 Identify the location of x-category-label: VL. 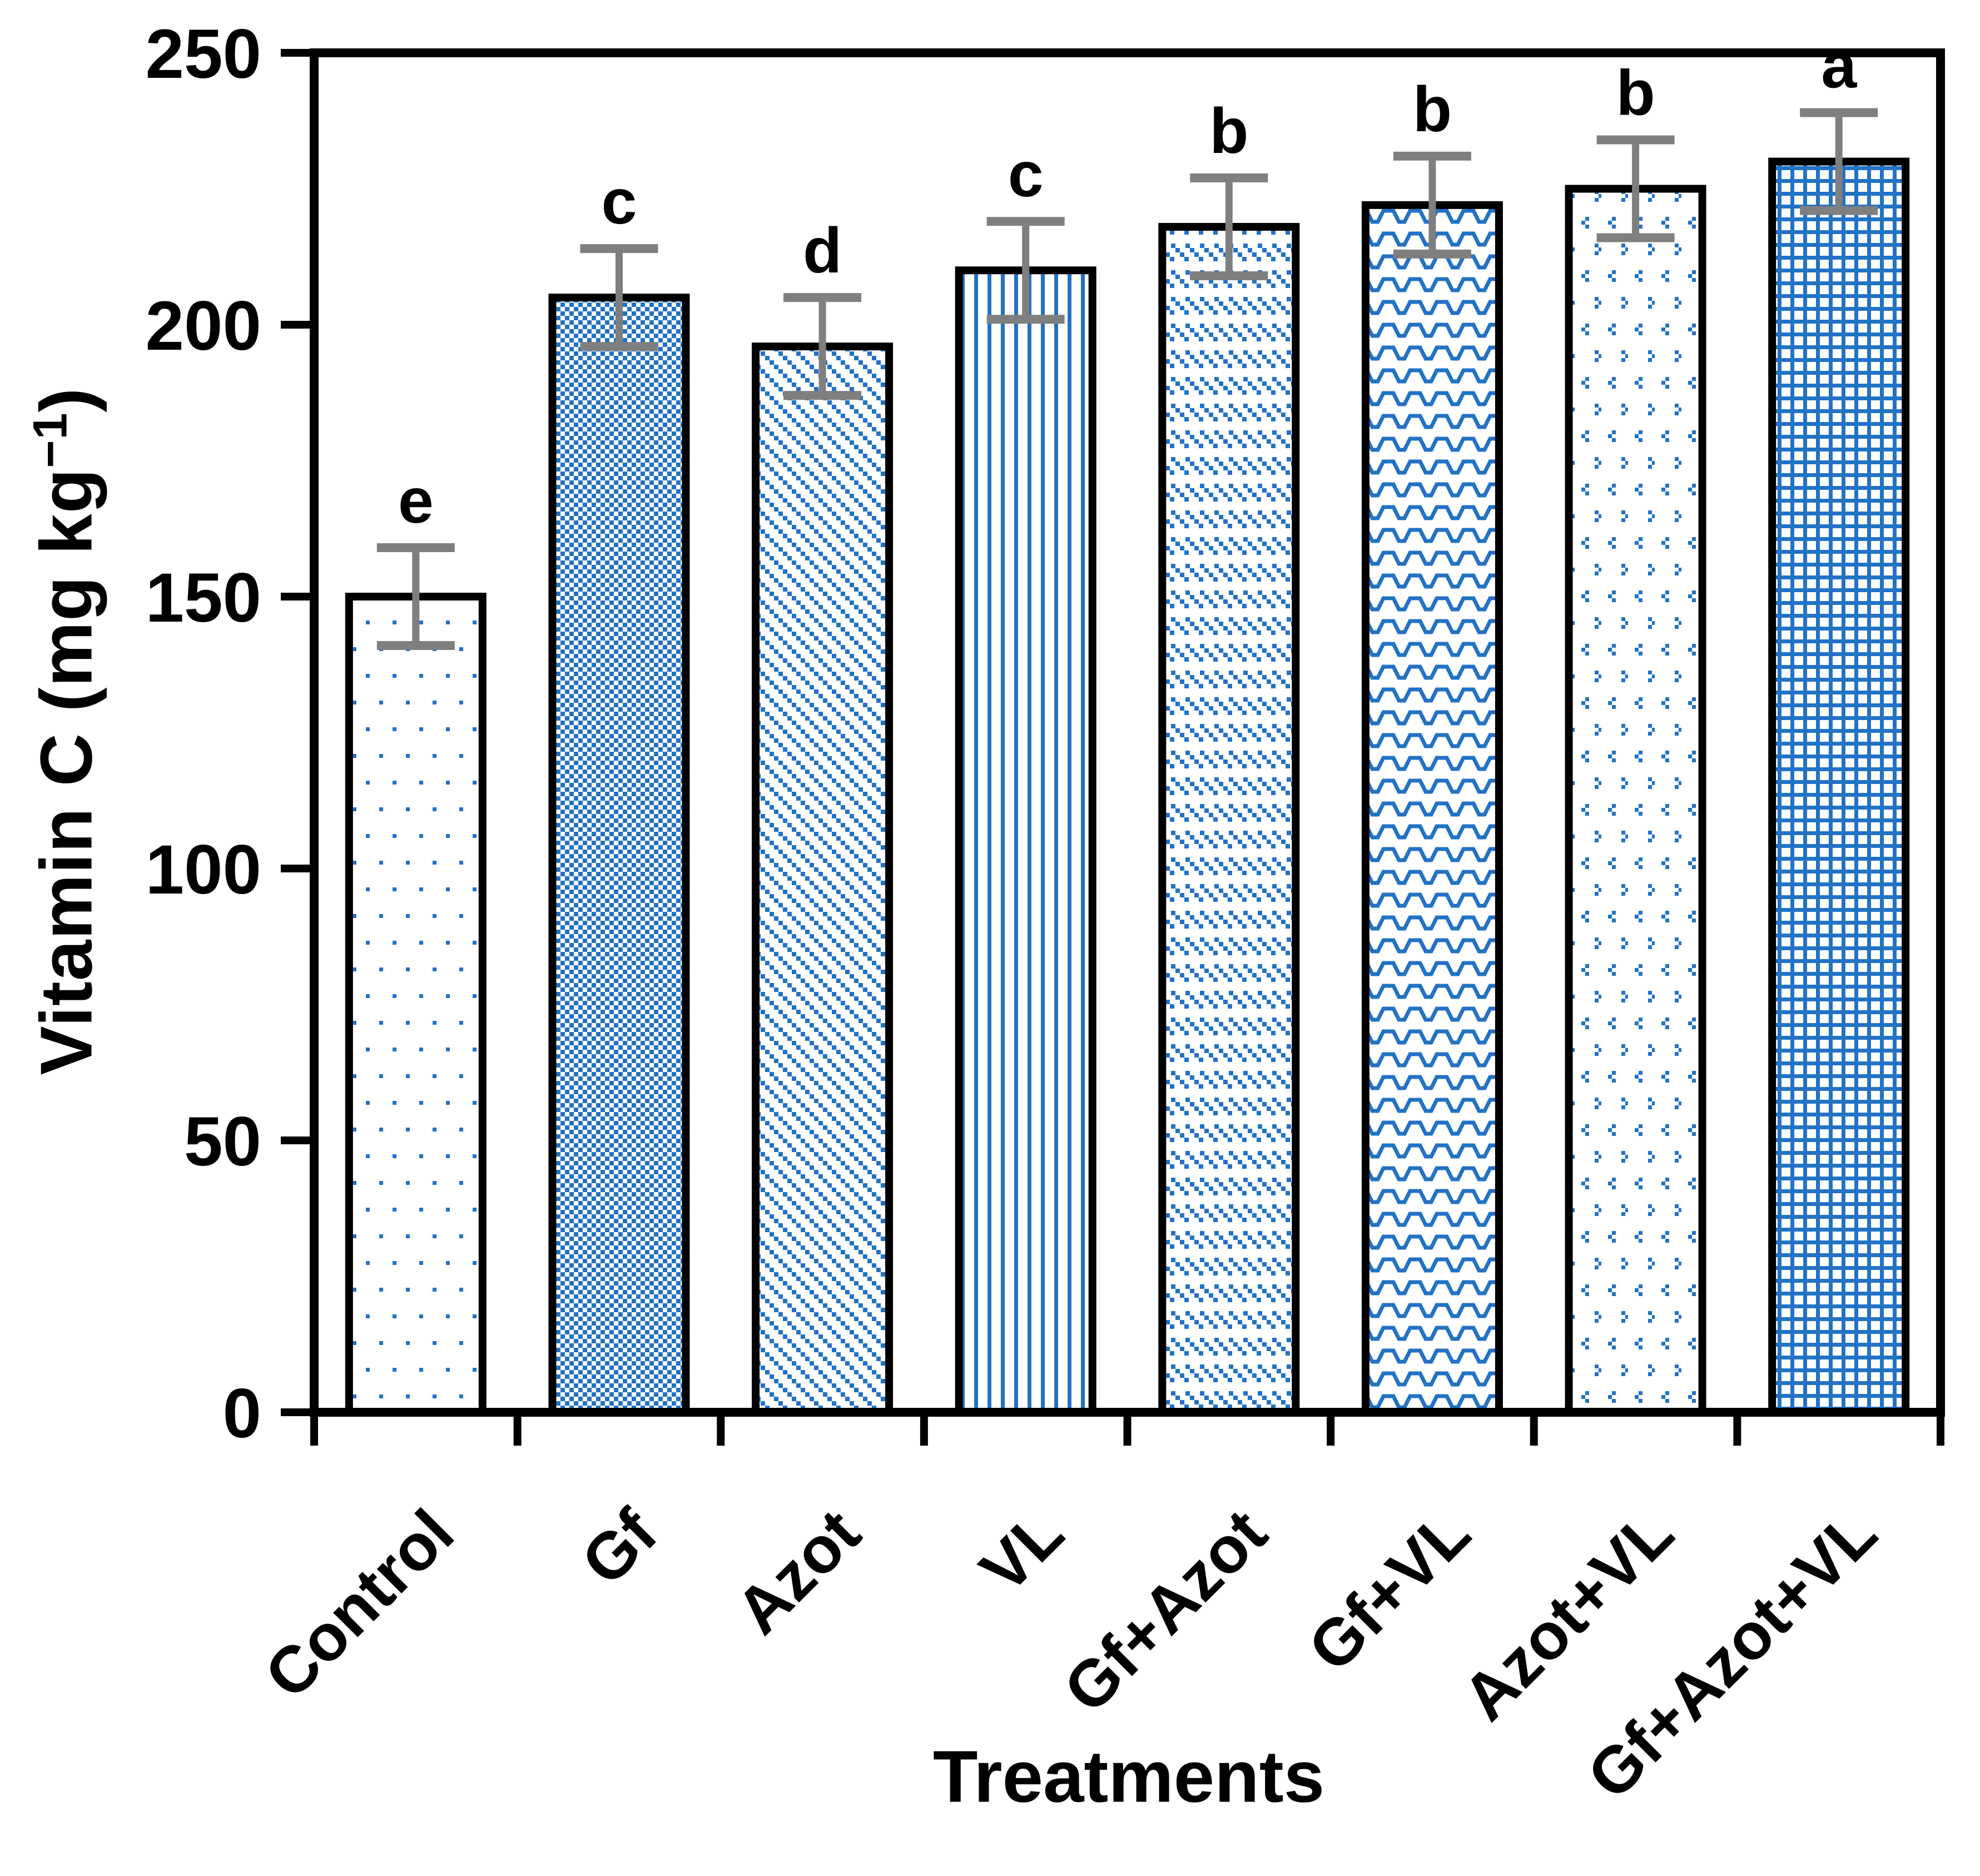
(1022, 1552).